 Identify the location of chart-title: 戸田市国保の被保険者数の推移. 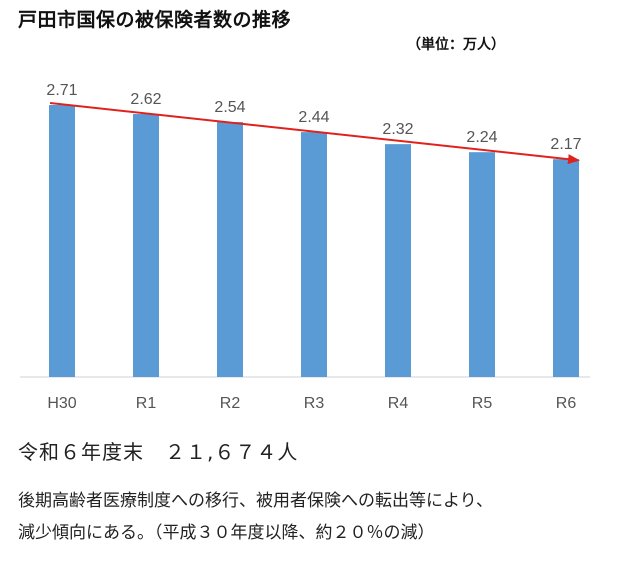
(155, 20).